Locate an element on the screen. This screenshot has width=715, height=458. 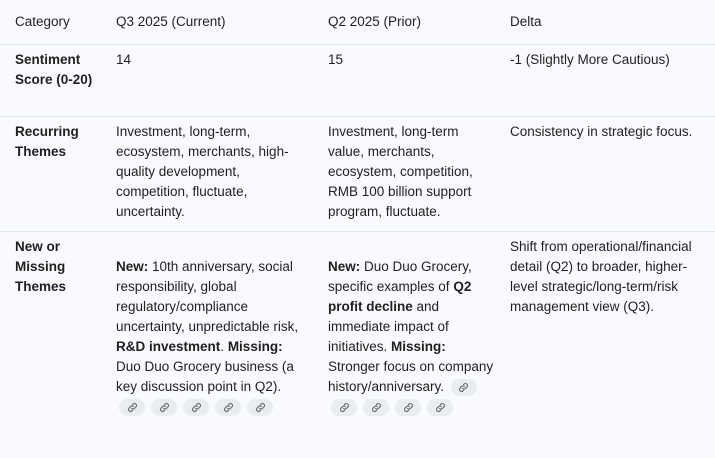
header-prior: Q2 2025 (Prior) is located at coordinates (375, 21).